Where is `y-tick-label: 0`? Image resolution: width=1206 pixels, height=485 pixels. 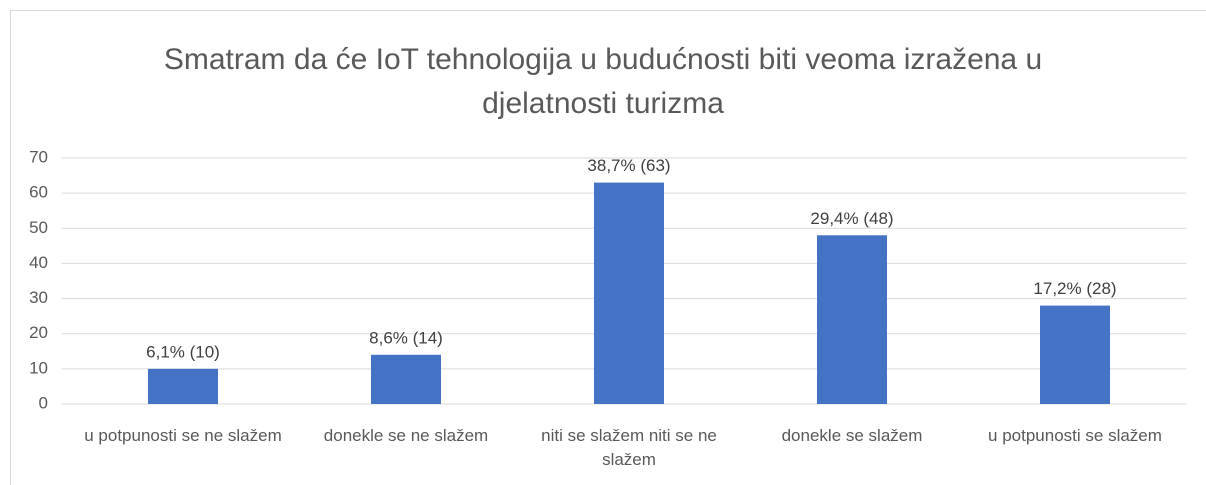
y-tick-label: 0 is located at coordinates (43, 402).